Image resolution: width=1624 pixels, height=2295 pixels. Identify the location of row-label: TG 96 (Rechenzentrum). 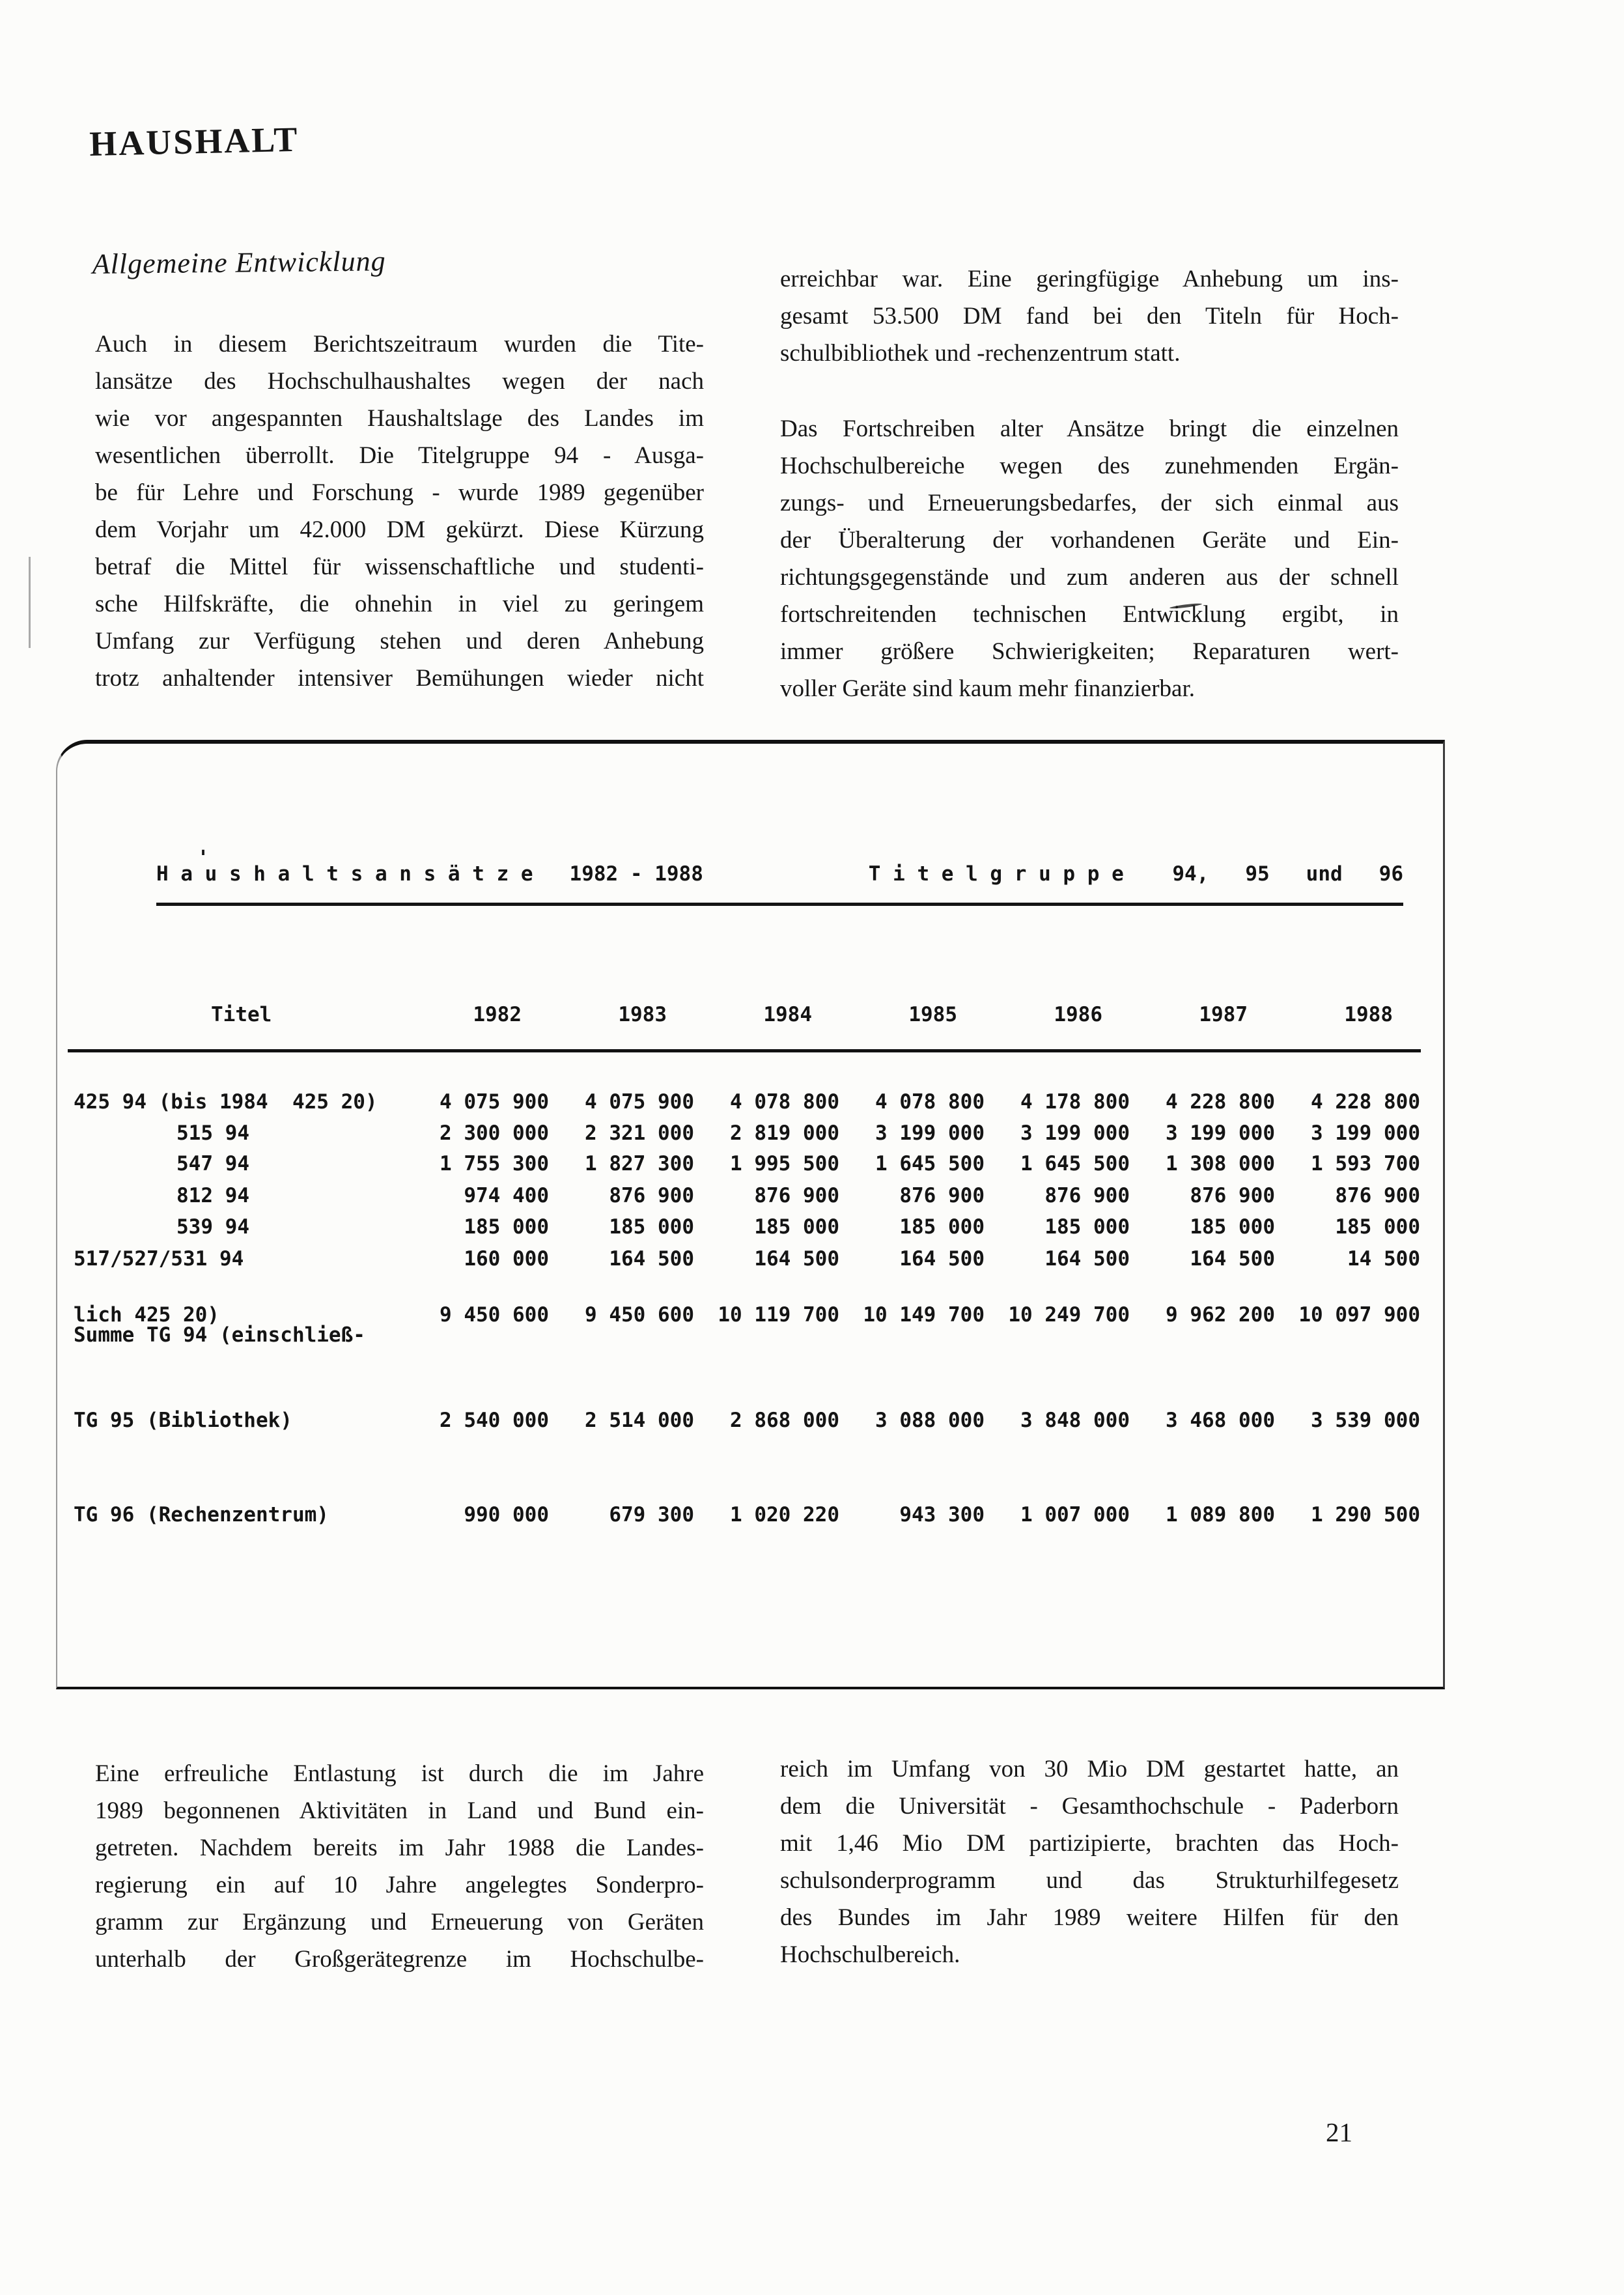
(202, 1515).